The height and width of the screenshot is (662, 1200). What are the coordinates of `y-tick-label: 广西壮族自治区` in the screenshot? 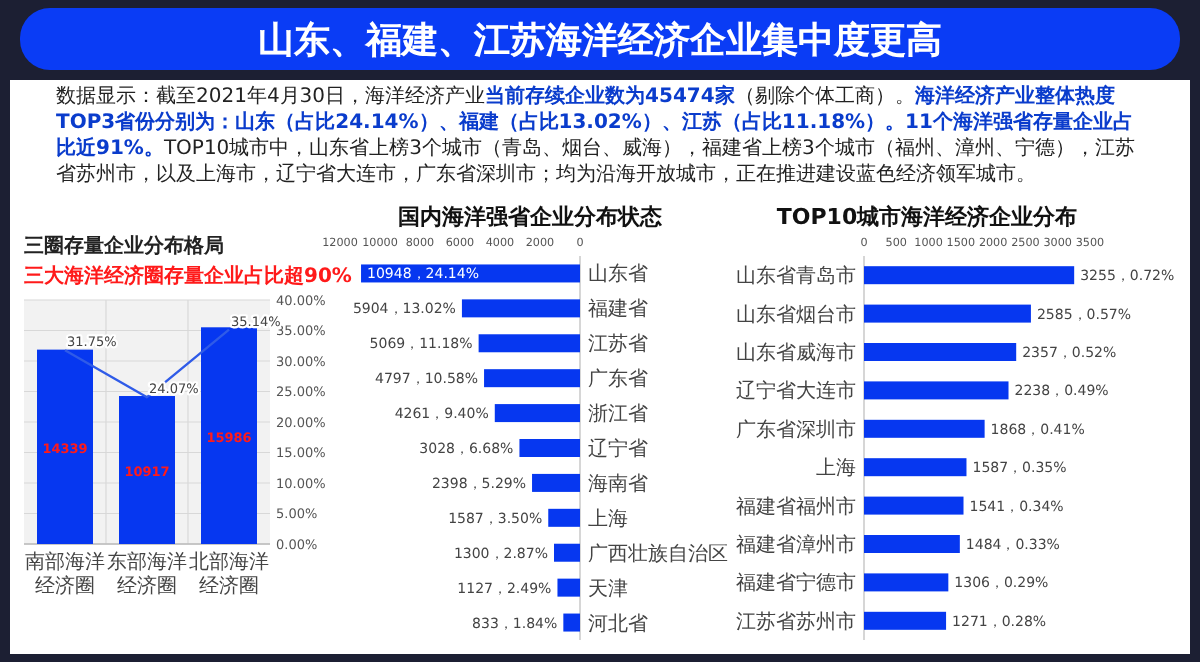 It's located at (658, 553).